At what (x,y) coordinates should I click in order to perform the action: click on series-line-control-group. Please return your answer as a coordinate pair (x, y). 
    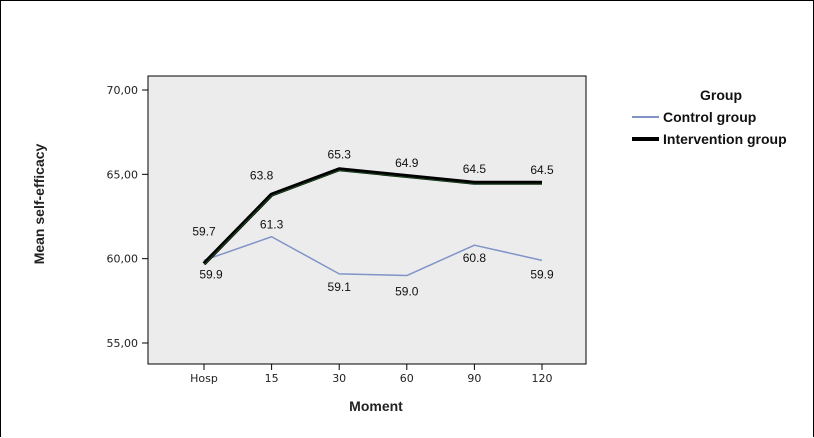
    Looking at the image, I should click on (373, 256).